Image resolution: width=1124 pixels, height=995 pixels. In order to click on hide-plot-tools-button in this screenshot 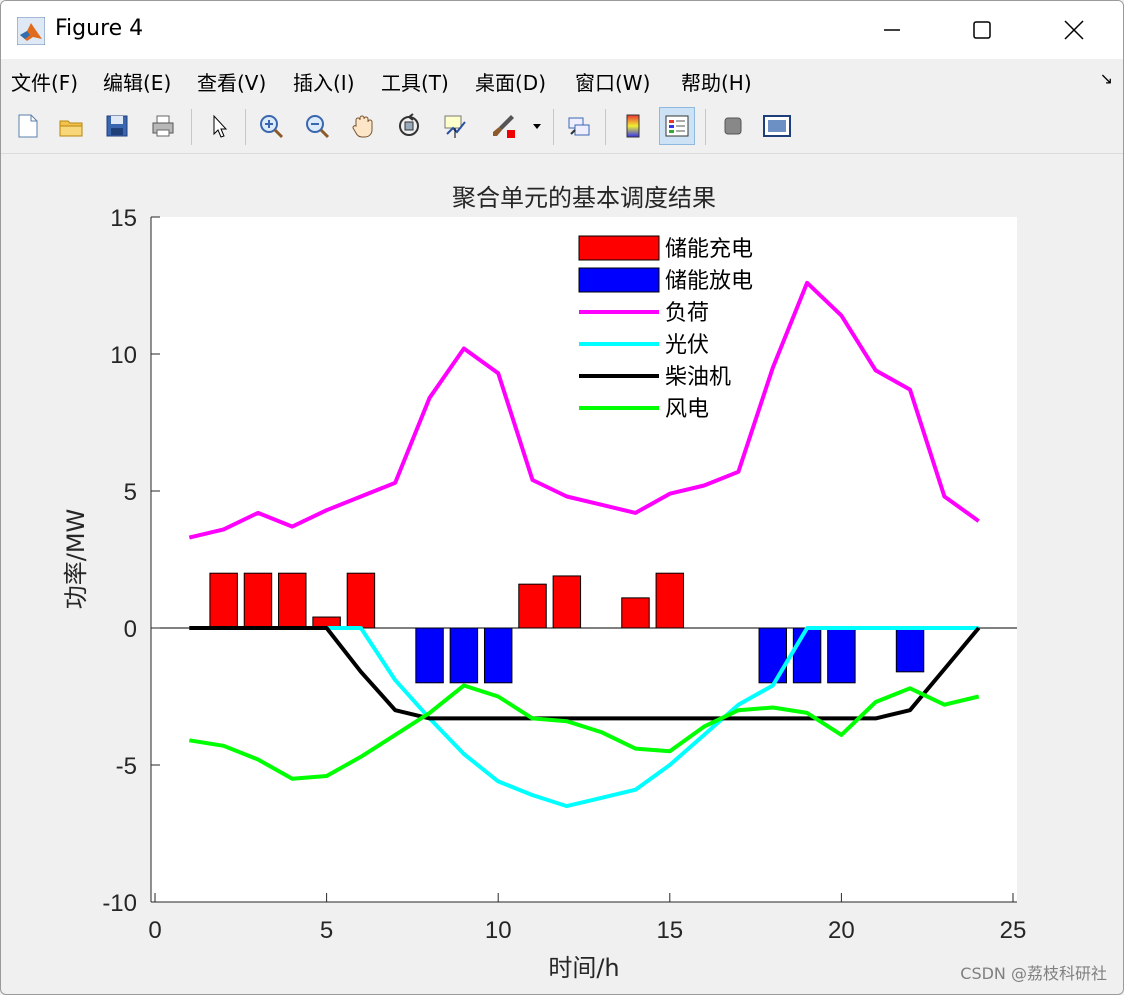, I will do `click(733, 126)`.